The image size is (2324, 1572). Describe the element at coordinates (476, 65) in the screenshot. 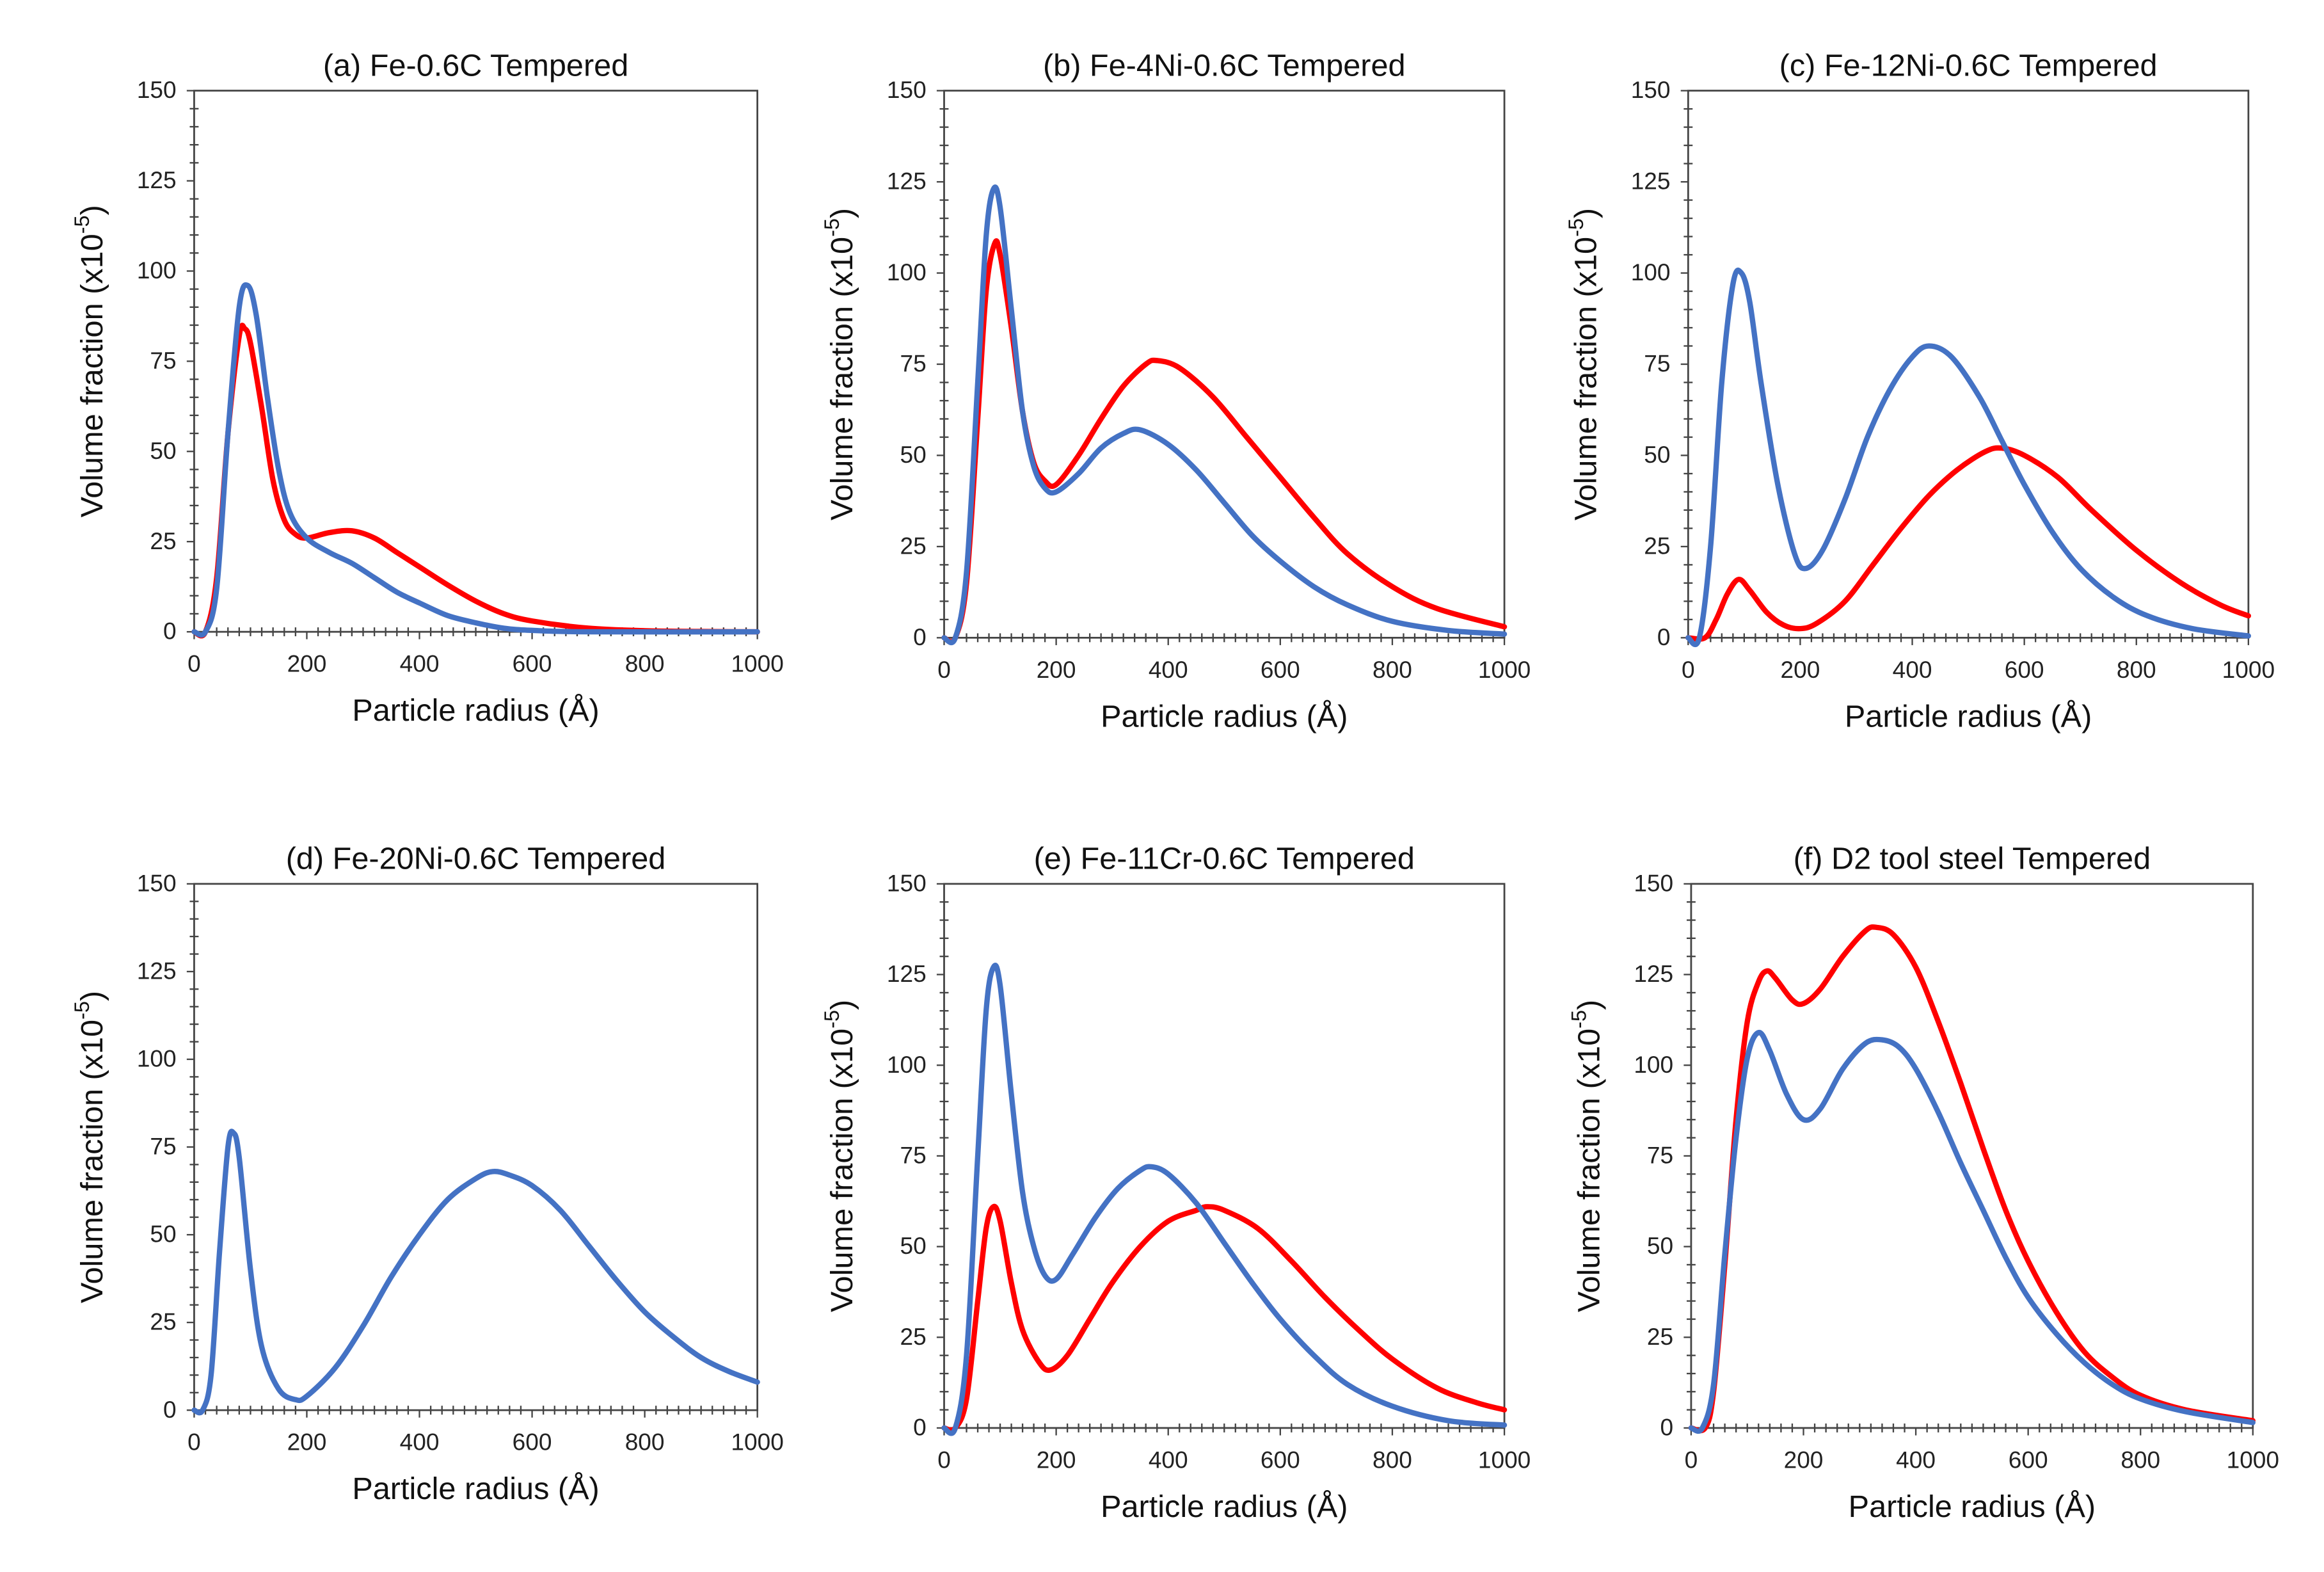

I see `chart-title: (a) Fe-0.6C Tempered` at that location.